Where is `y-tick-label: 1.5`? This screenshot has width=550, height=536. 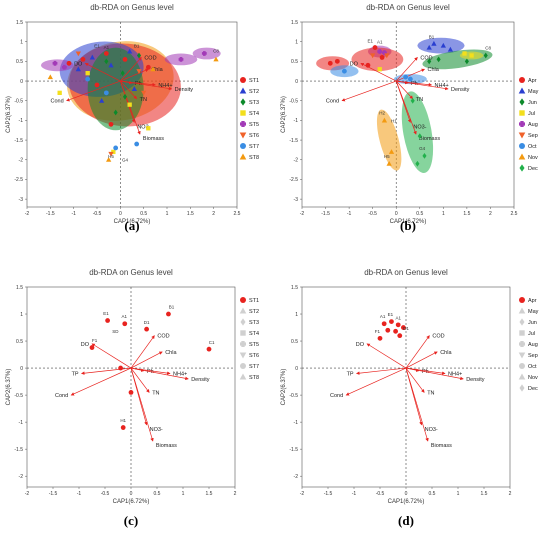
y-tick-label: 1.5 is located at coordinates (294, 288).